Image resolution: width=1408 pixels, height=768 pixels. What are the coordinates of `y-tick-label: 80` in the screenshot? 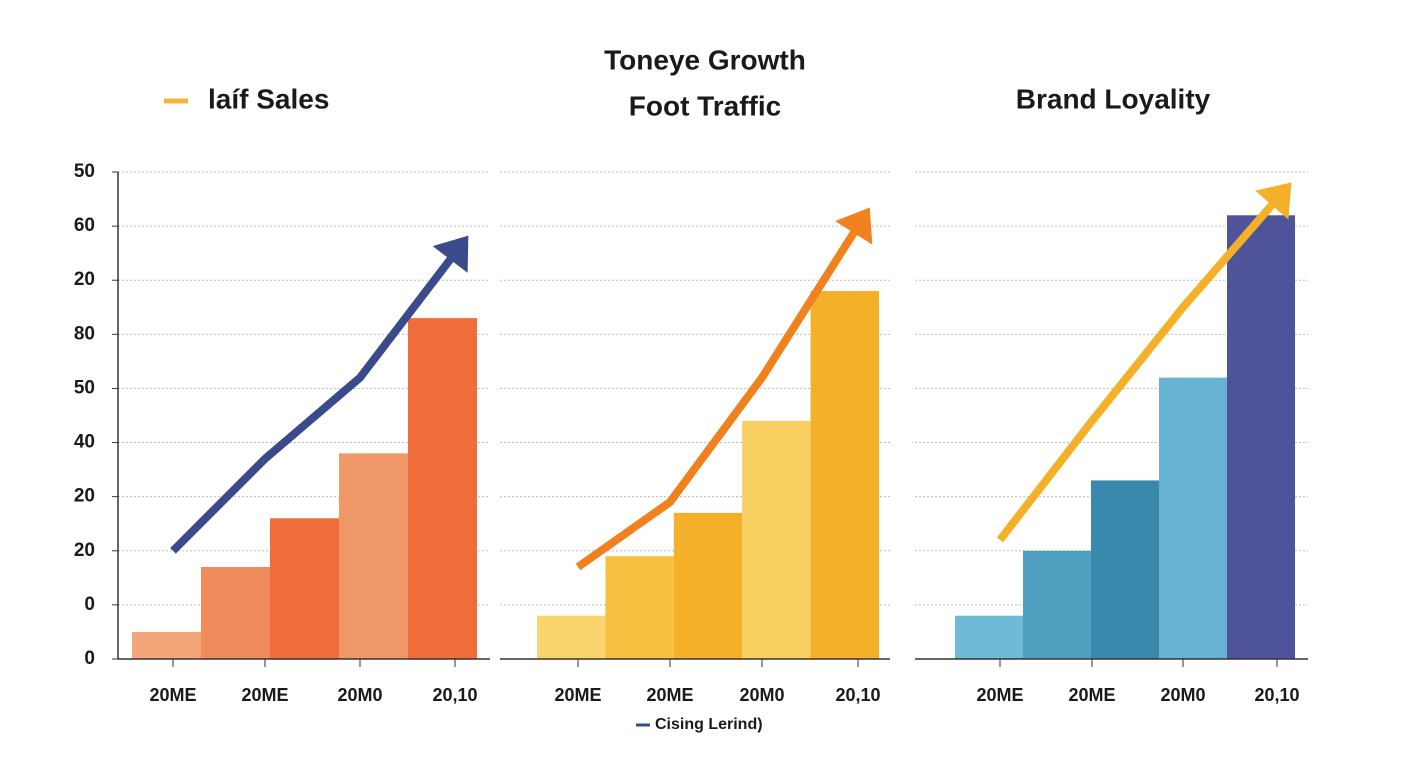 It's located at (84, 333).